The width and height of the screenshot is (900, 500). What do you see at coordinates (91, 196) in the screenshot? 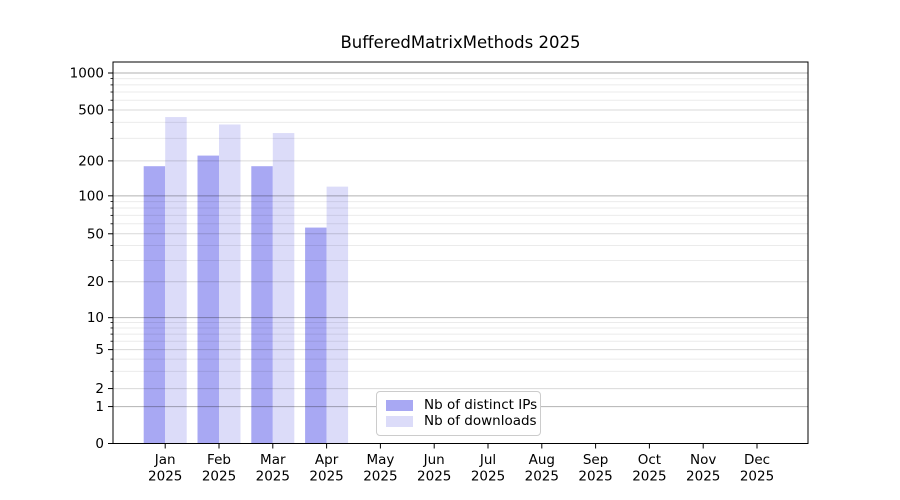
I see `y-tick-label: 100` at bounding box center [91, 196].